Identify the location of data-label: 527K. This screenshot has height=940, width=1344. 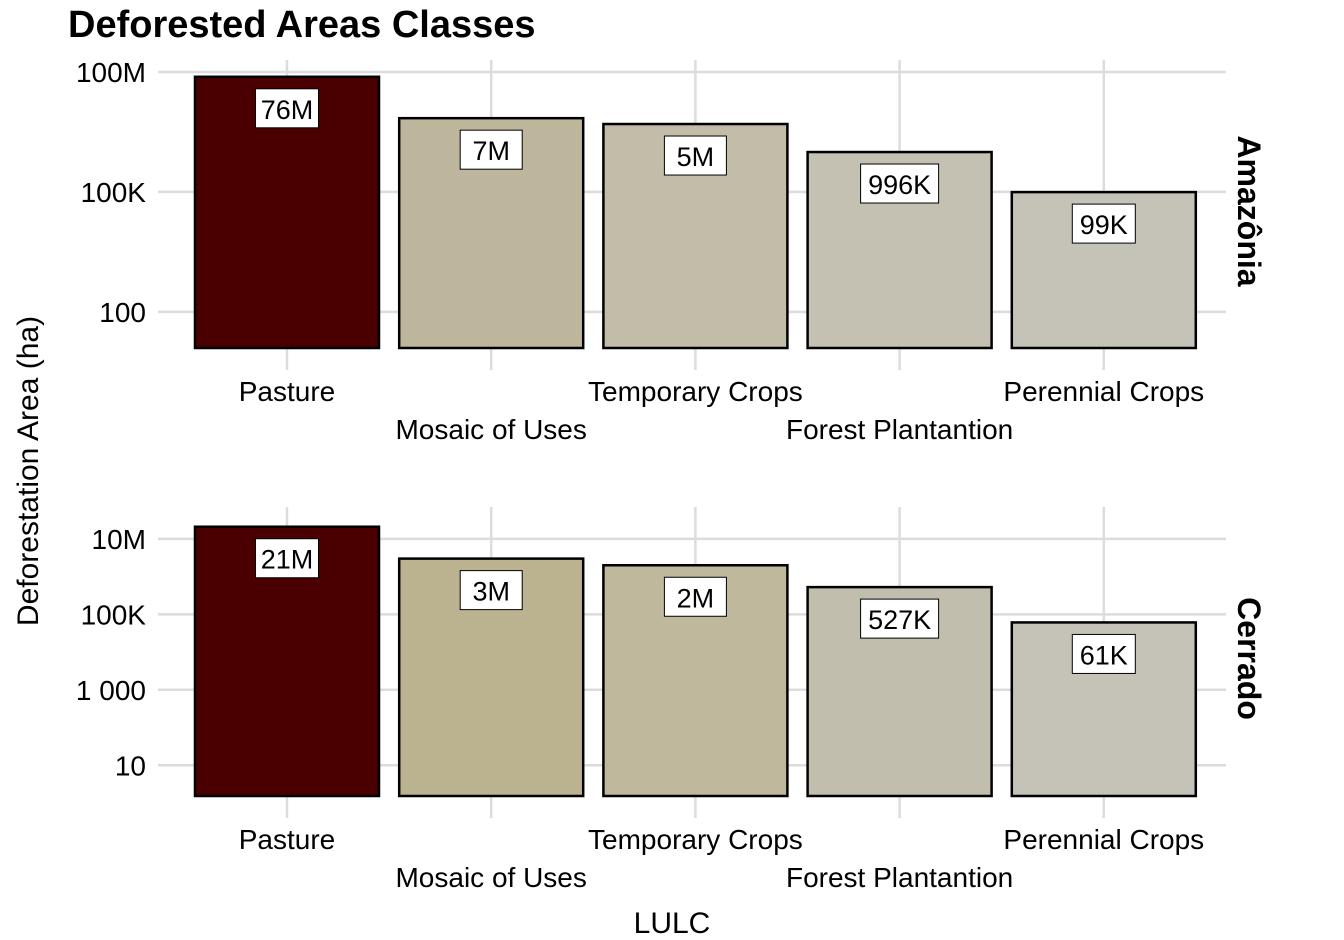
(899, 620).